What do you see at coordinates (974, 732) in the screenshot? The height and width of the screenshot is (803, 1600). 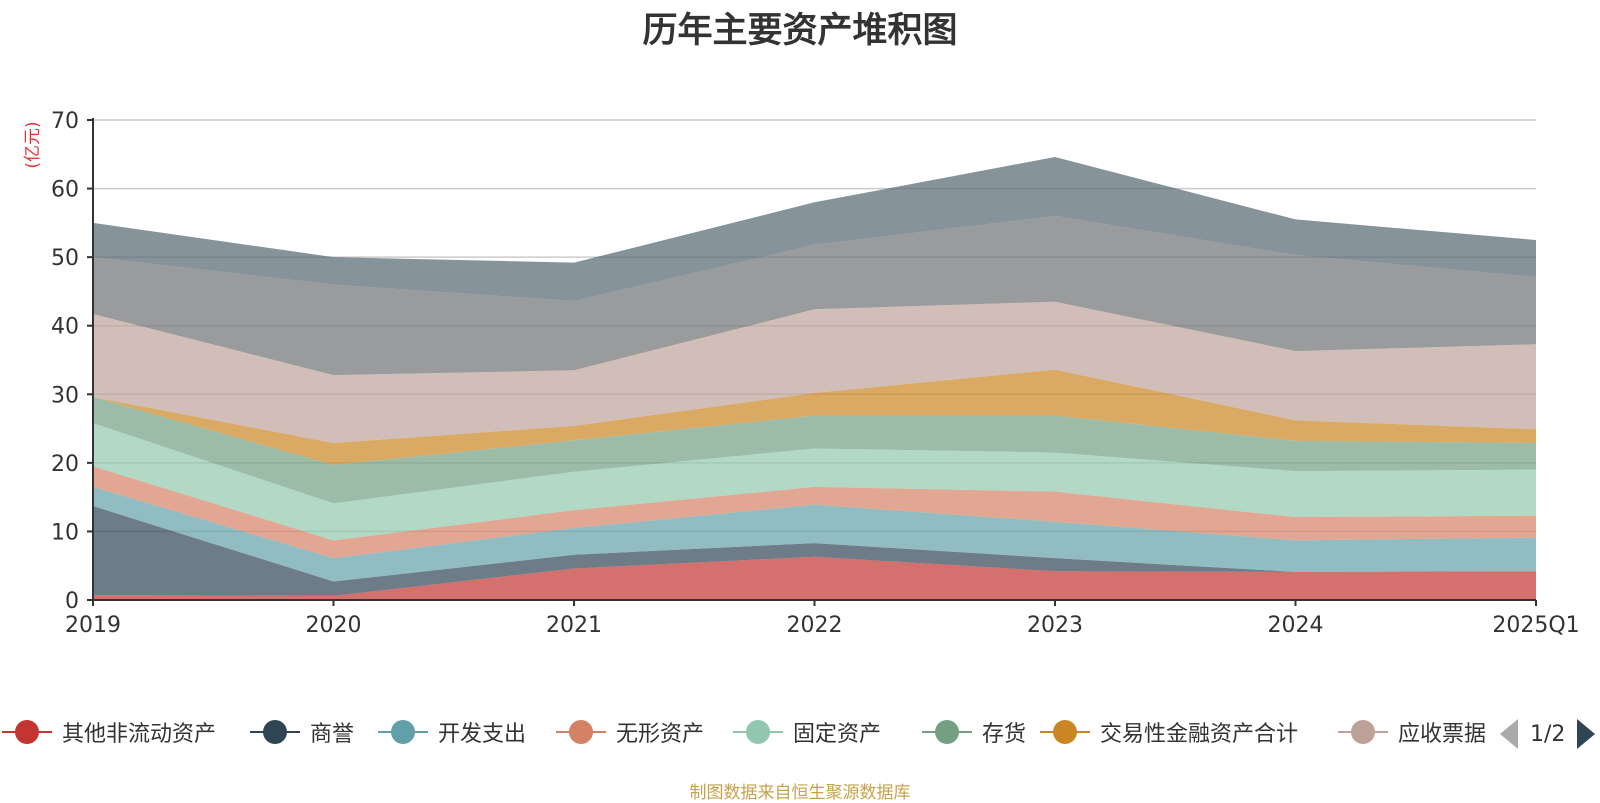 I see `legend-item-5: 存货` at bounding box center [974, 732].